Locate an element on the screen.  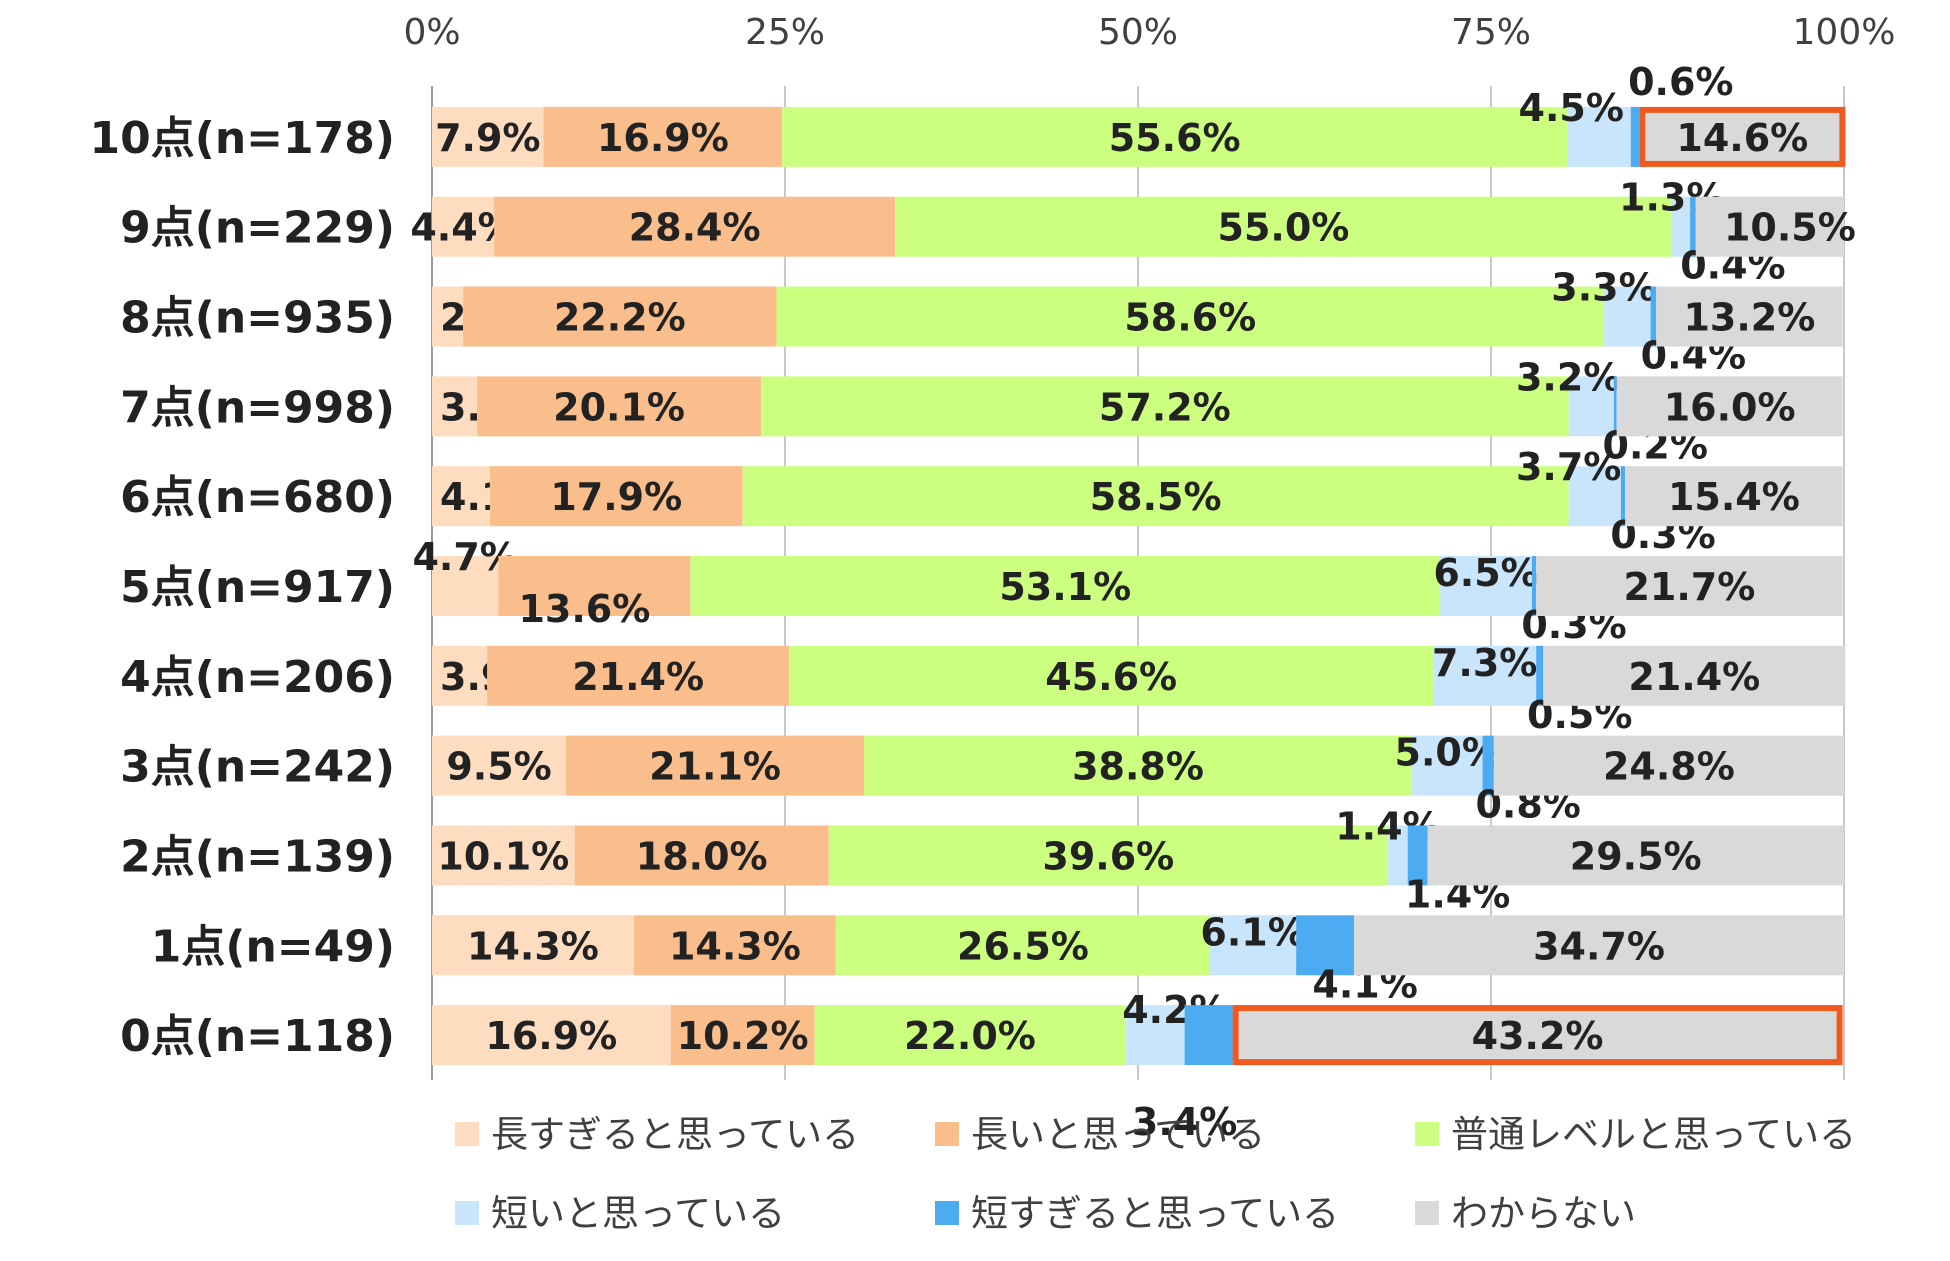
data-label: 28.4% is located at coordinates (695, 228).